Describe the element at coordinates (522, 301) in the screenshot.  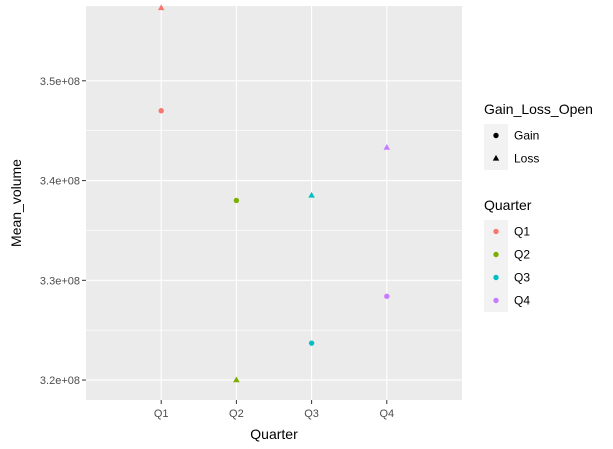
I see `legend-label: Q4` at that location.